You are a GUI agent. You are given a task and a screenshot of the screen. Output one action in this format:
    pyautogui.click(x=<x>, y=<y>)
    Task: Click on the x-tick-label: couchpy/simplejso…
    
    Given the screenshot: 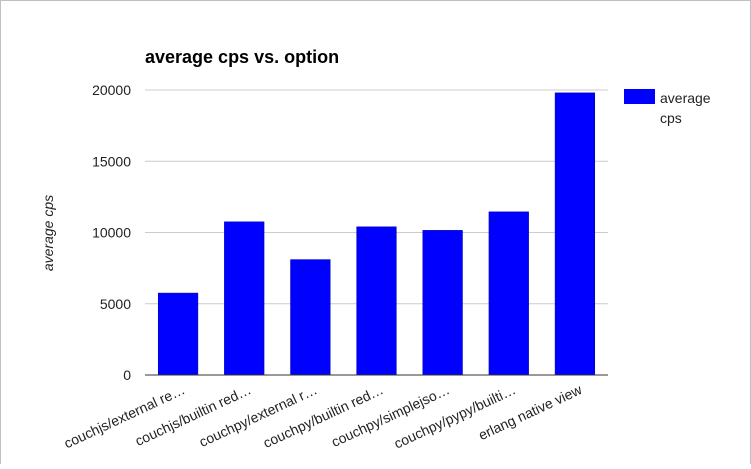 What is the action you would take?
    pyautogui.click(x=390, y=415)
    